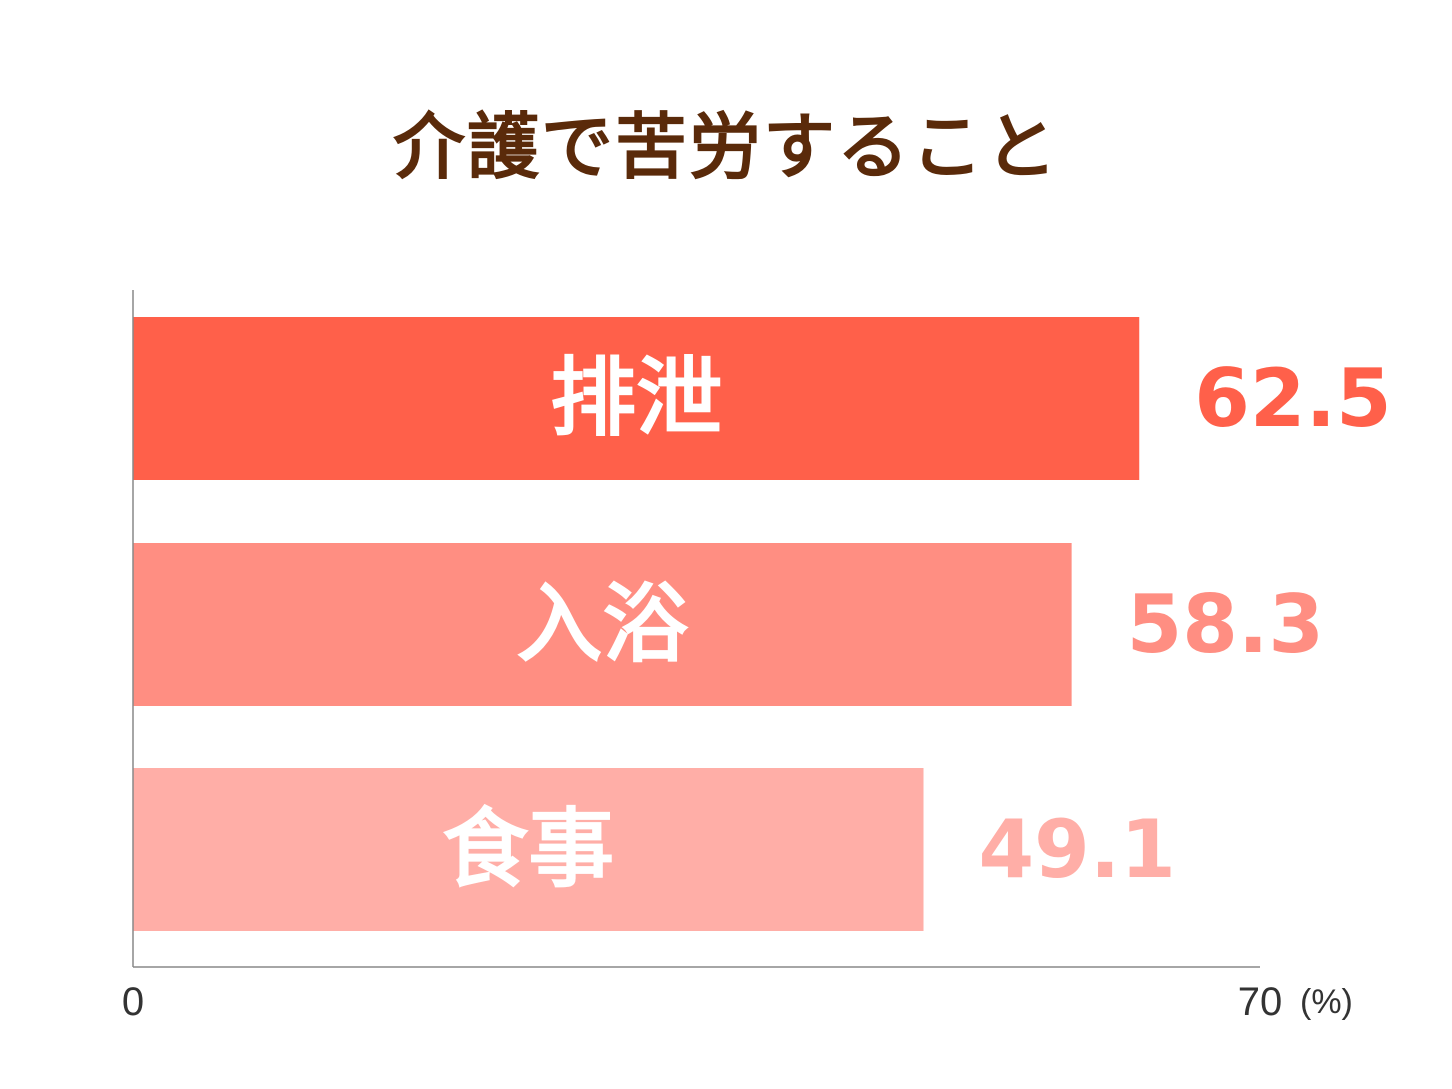 This screenshot has height=1089, width=1452. I want to click on bar-category-label: 排泄, so click(636, 399).